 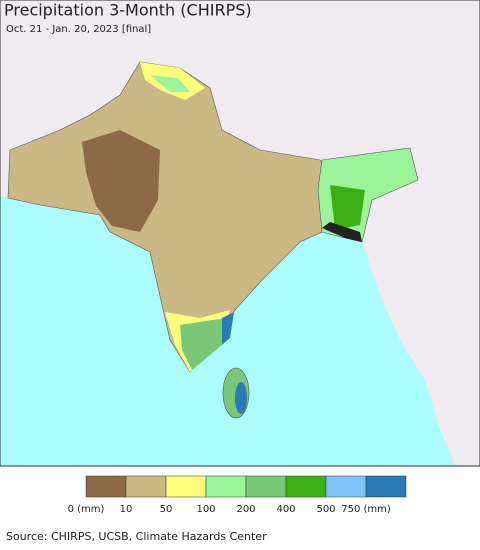 What do you see at coordinates (342, 232) in the screenshot?
I see `bangladesh-coast` at bounding box center [342, 232].